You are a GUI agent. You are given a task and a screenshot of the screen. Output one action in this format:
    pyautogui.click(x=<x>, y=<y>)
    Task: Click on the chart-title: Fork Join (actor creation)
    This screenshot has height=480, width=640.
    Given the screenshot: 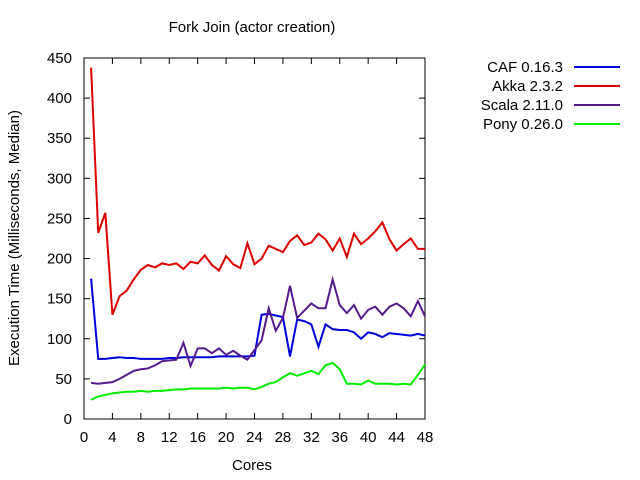 What is the action you would take?
    pyautogui.click(x=252, y=27)
    